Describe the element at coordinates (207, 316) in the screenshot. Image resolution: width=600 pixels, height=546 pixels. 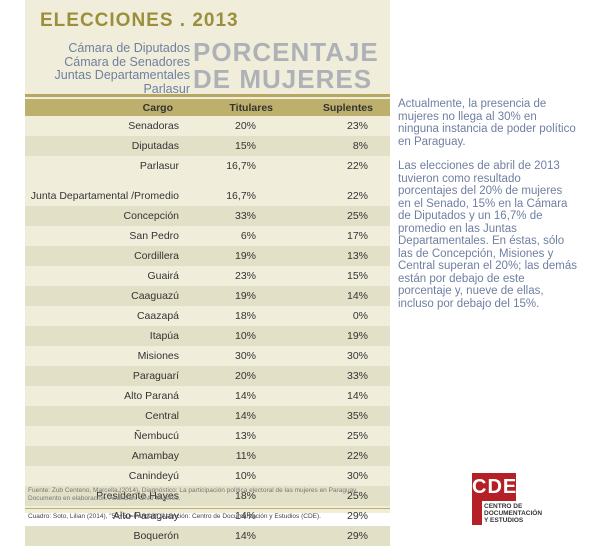
I see `table-row: Caazapá 18% 0%` at that location.